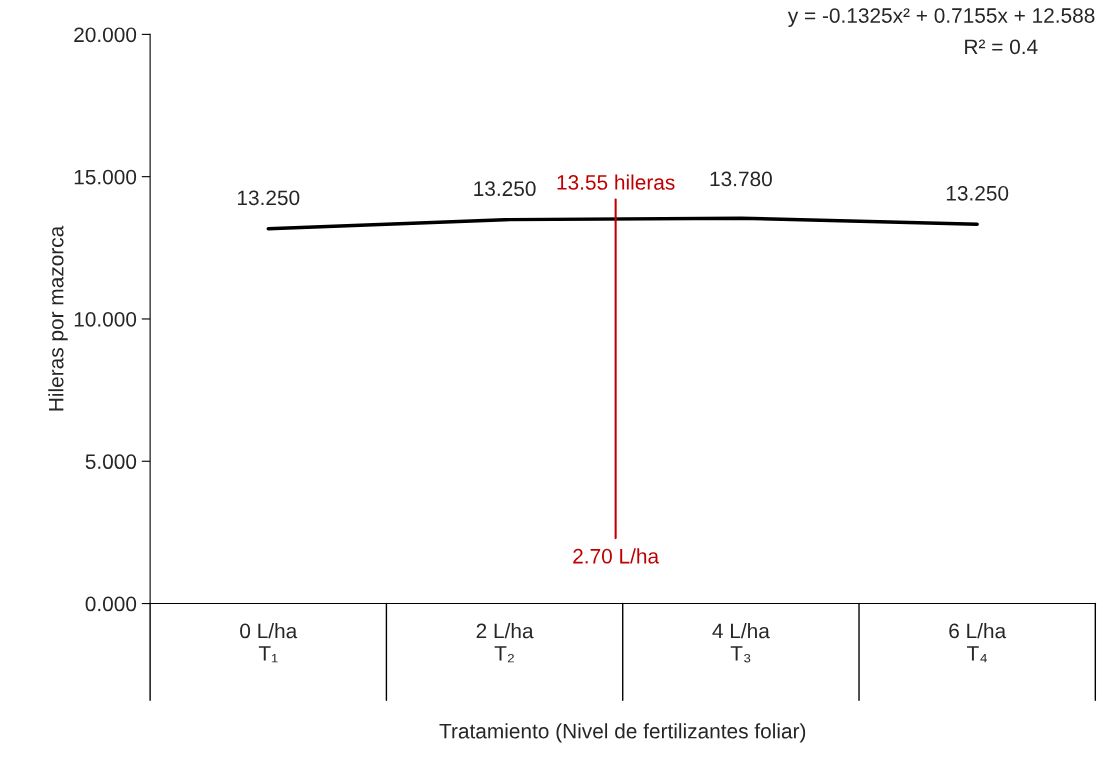  What do you see at coordinates (505, 643) in the screenshot?
I see `x-tick-label: 2 L/ha T₂` at bounding box center [505, 643].